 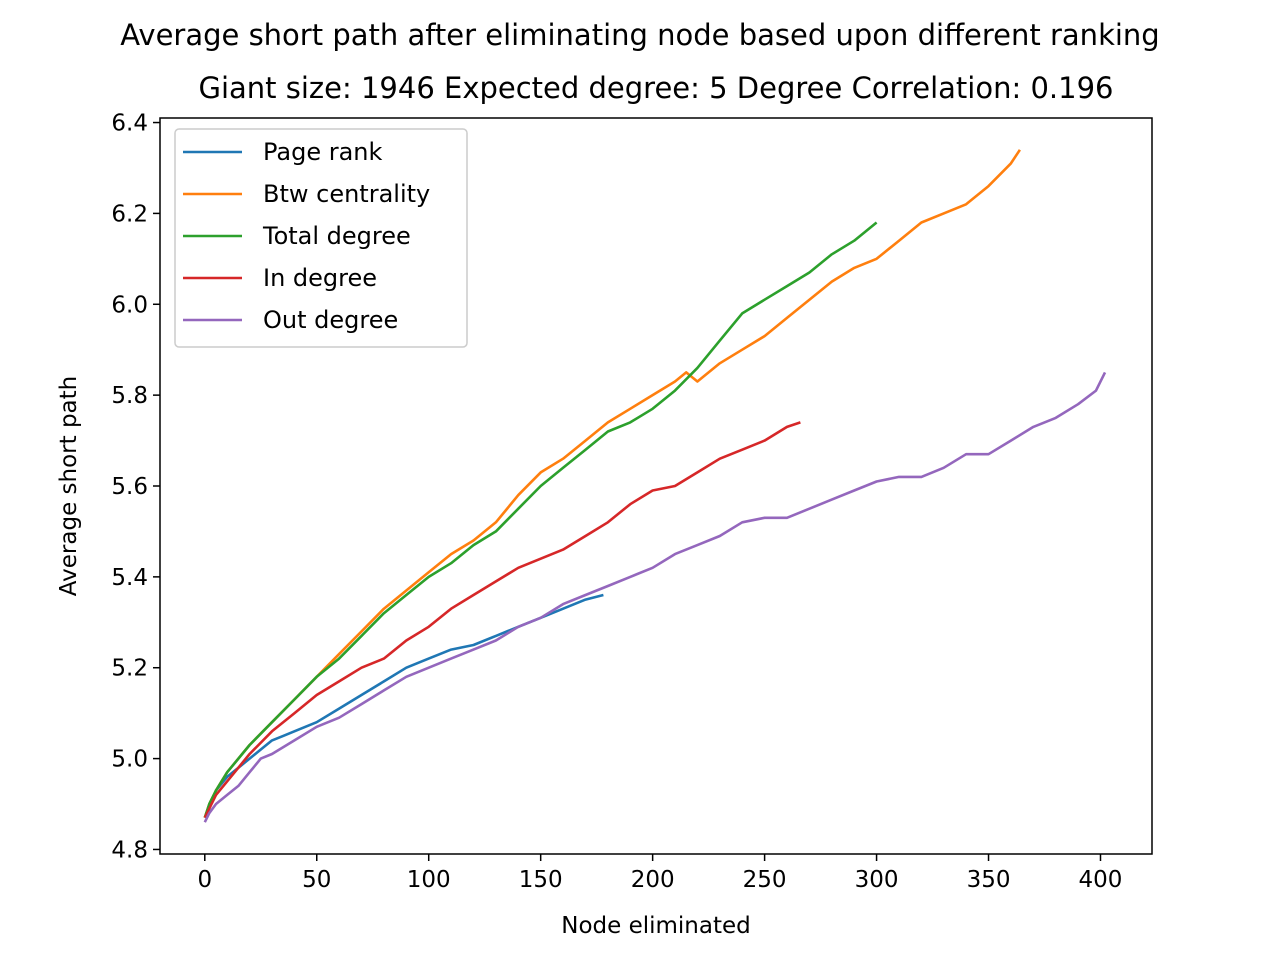 I want to click on x-tick-label: 50, so click(x=316, y=880).